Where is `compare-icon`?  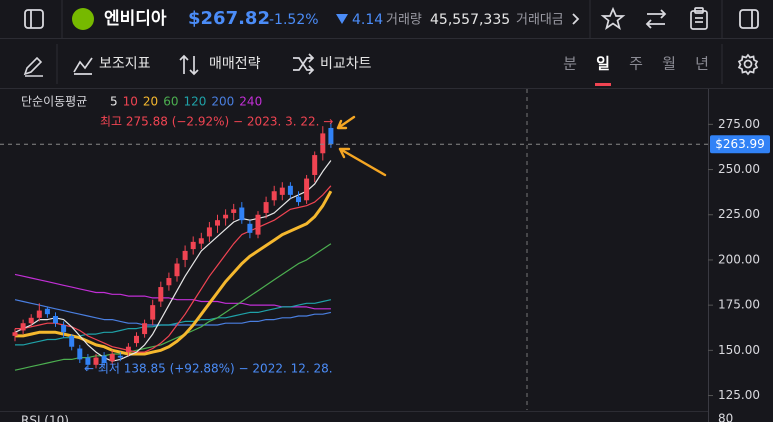 compare-icon is located at coordinates (304, 64).